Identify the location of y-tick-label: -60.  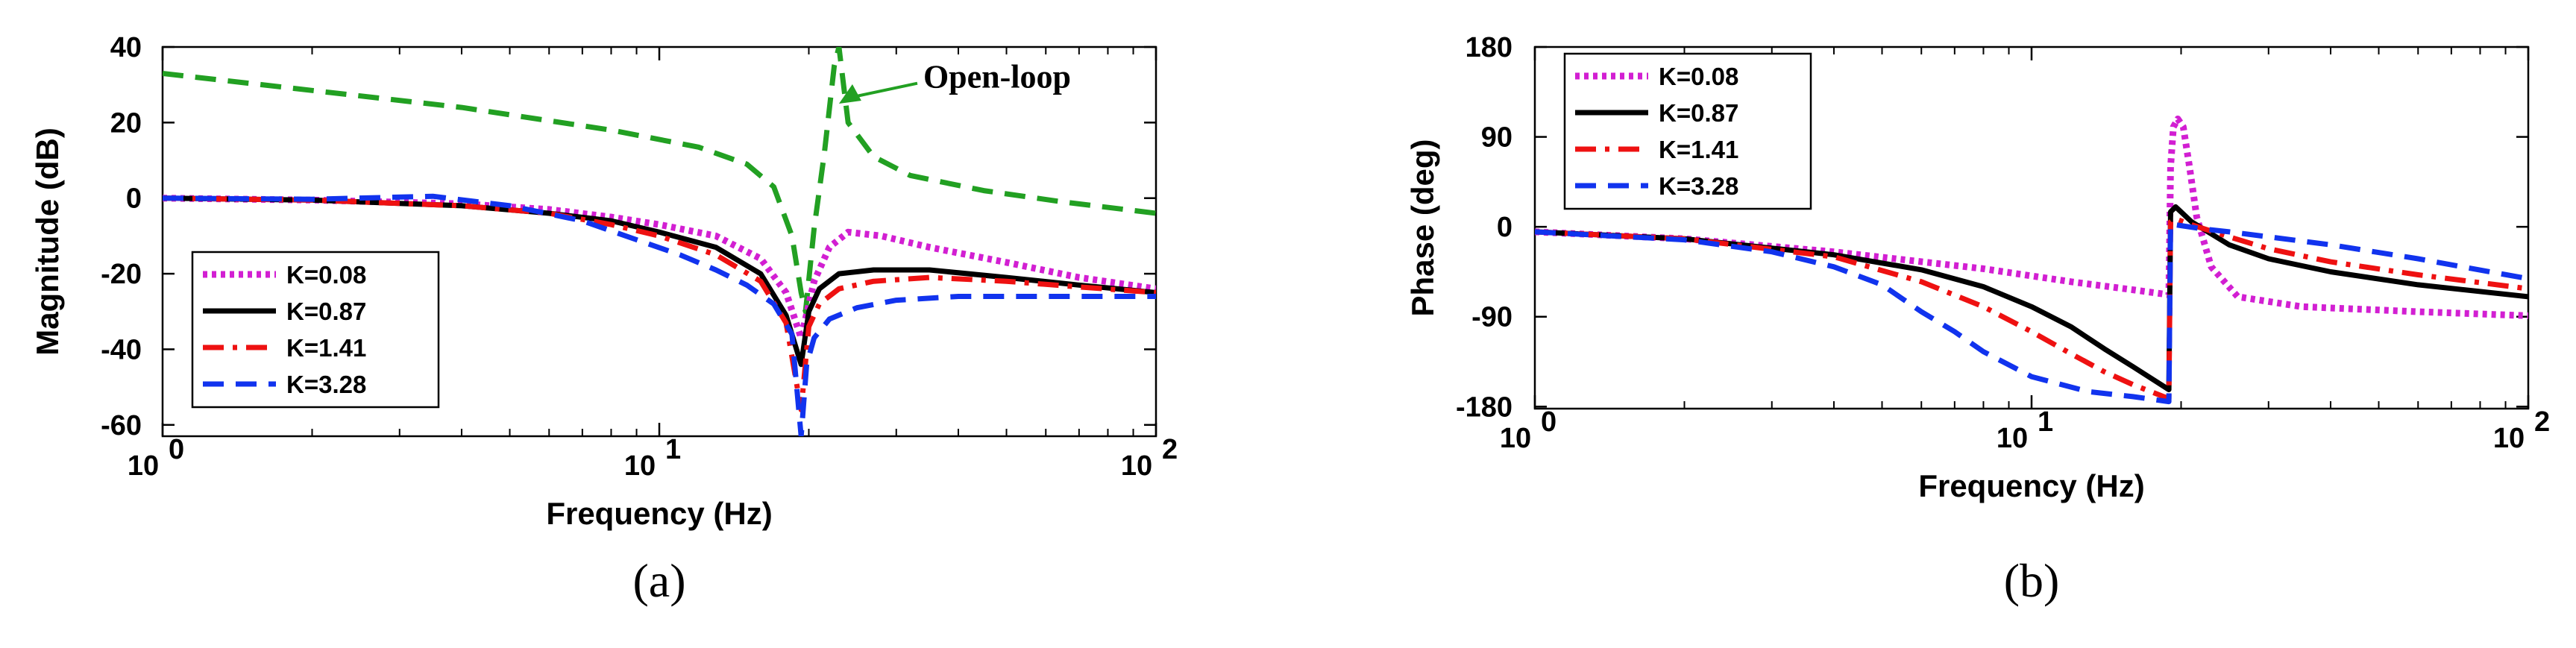
(121, 426).